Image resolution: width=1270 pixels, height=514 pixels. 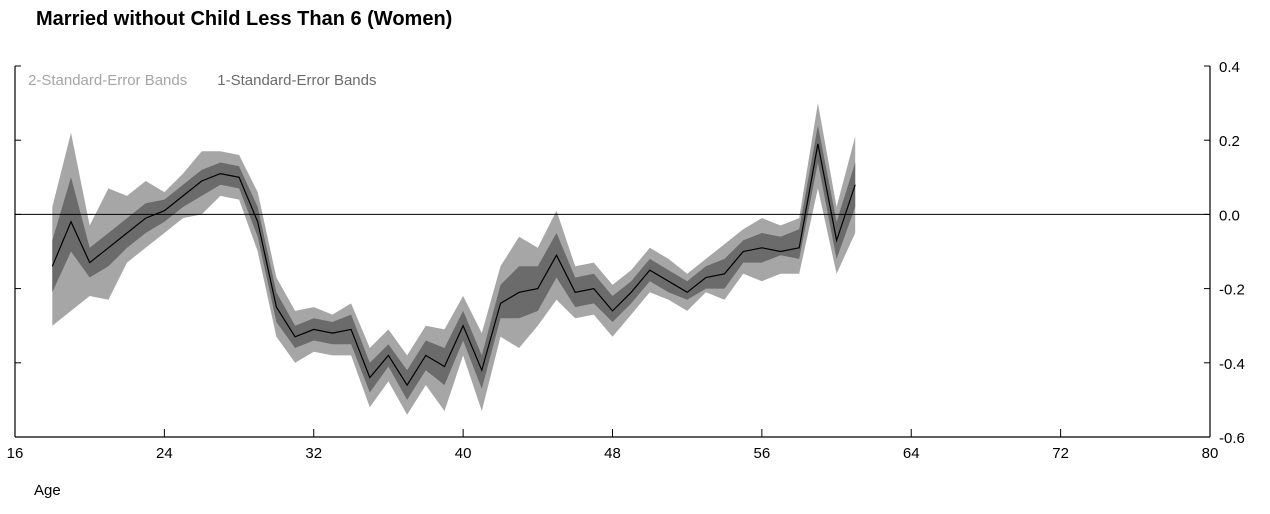 What do you see at coordinates (463, 453) in the screenshot?
I see `x-tick-label: 40` at bounding box center [463, 453].